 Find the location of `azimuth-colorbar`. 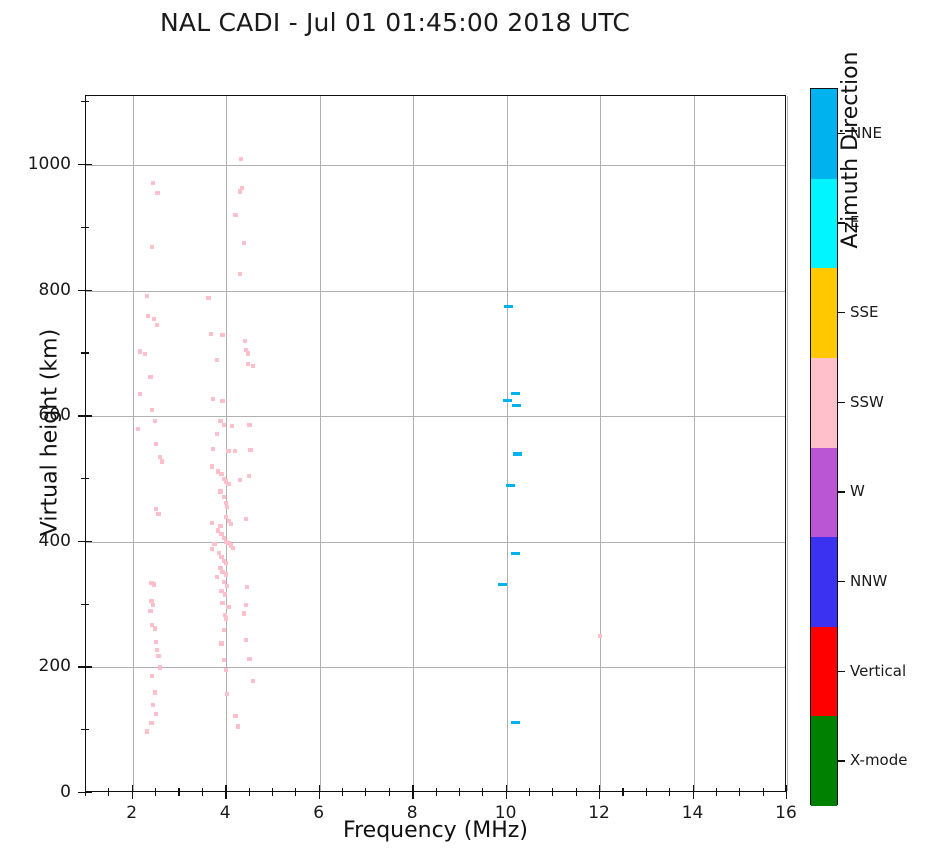

azimuth-colorbar is located at coordinates (824, 447).